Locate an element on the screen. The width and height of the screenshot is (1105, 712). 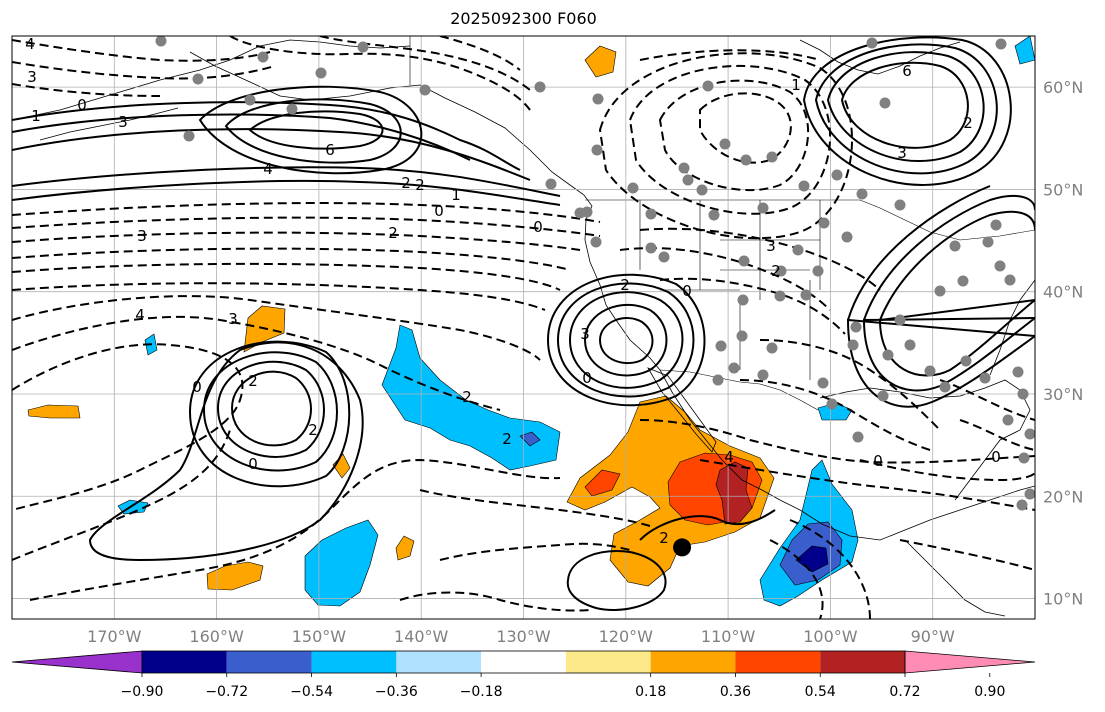
latitude-tick-labels: 10°N 20°N 30°N 40°N 50°N 60°N is located at coordinates (1063, 343).